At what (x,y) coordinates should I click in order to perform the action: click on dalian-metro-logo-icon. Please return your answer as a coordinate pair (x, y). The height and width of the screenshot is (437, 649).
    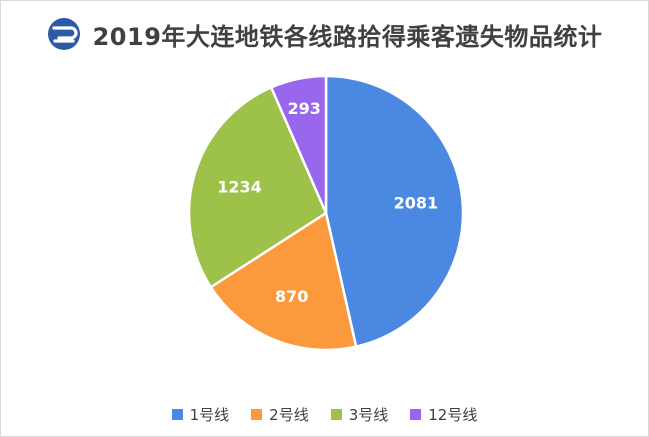
    Looking at the image, I should click on (63, 34).